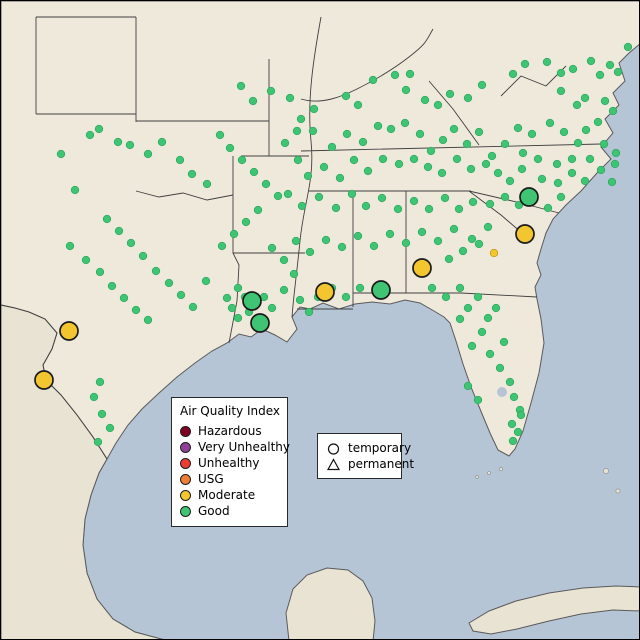  Describe the element at coordinates (494, 253) in the screenshot. I see `station-dot-moderate` at that location.